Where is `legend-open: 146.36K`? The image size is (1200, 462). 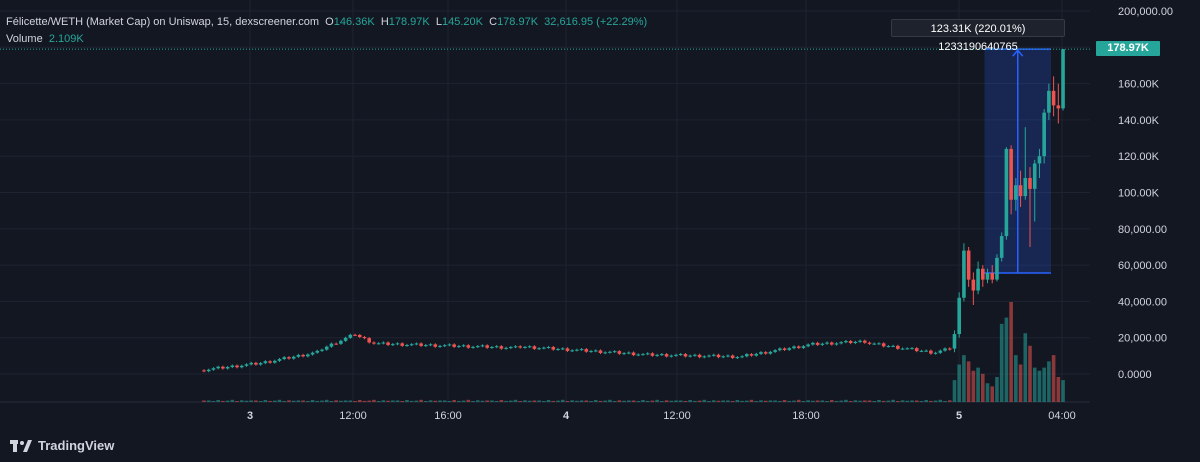 legend-open: 146.36K is located at coordinates (354, 22).